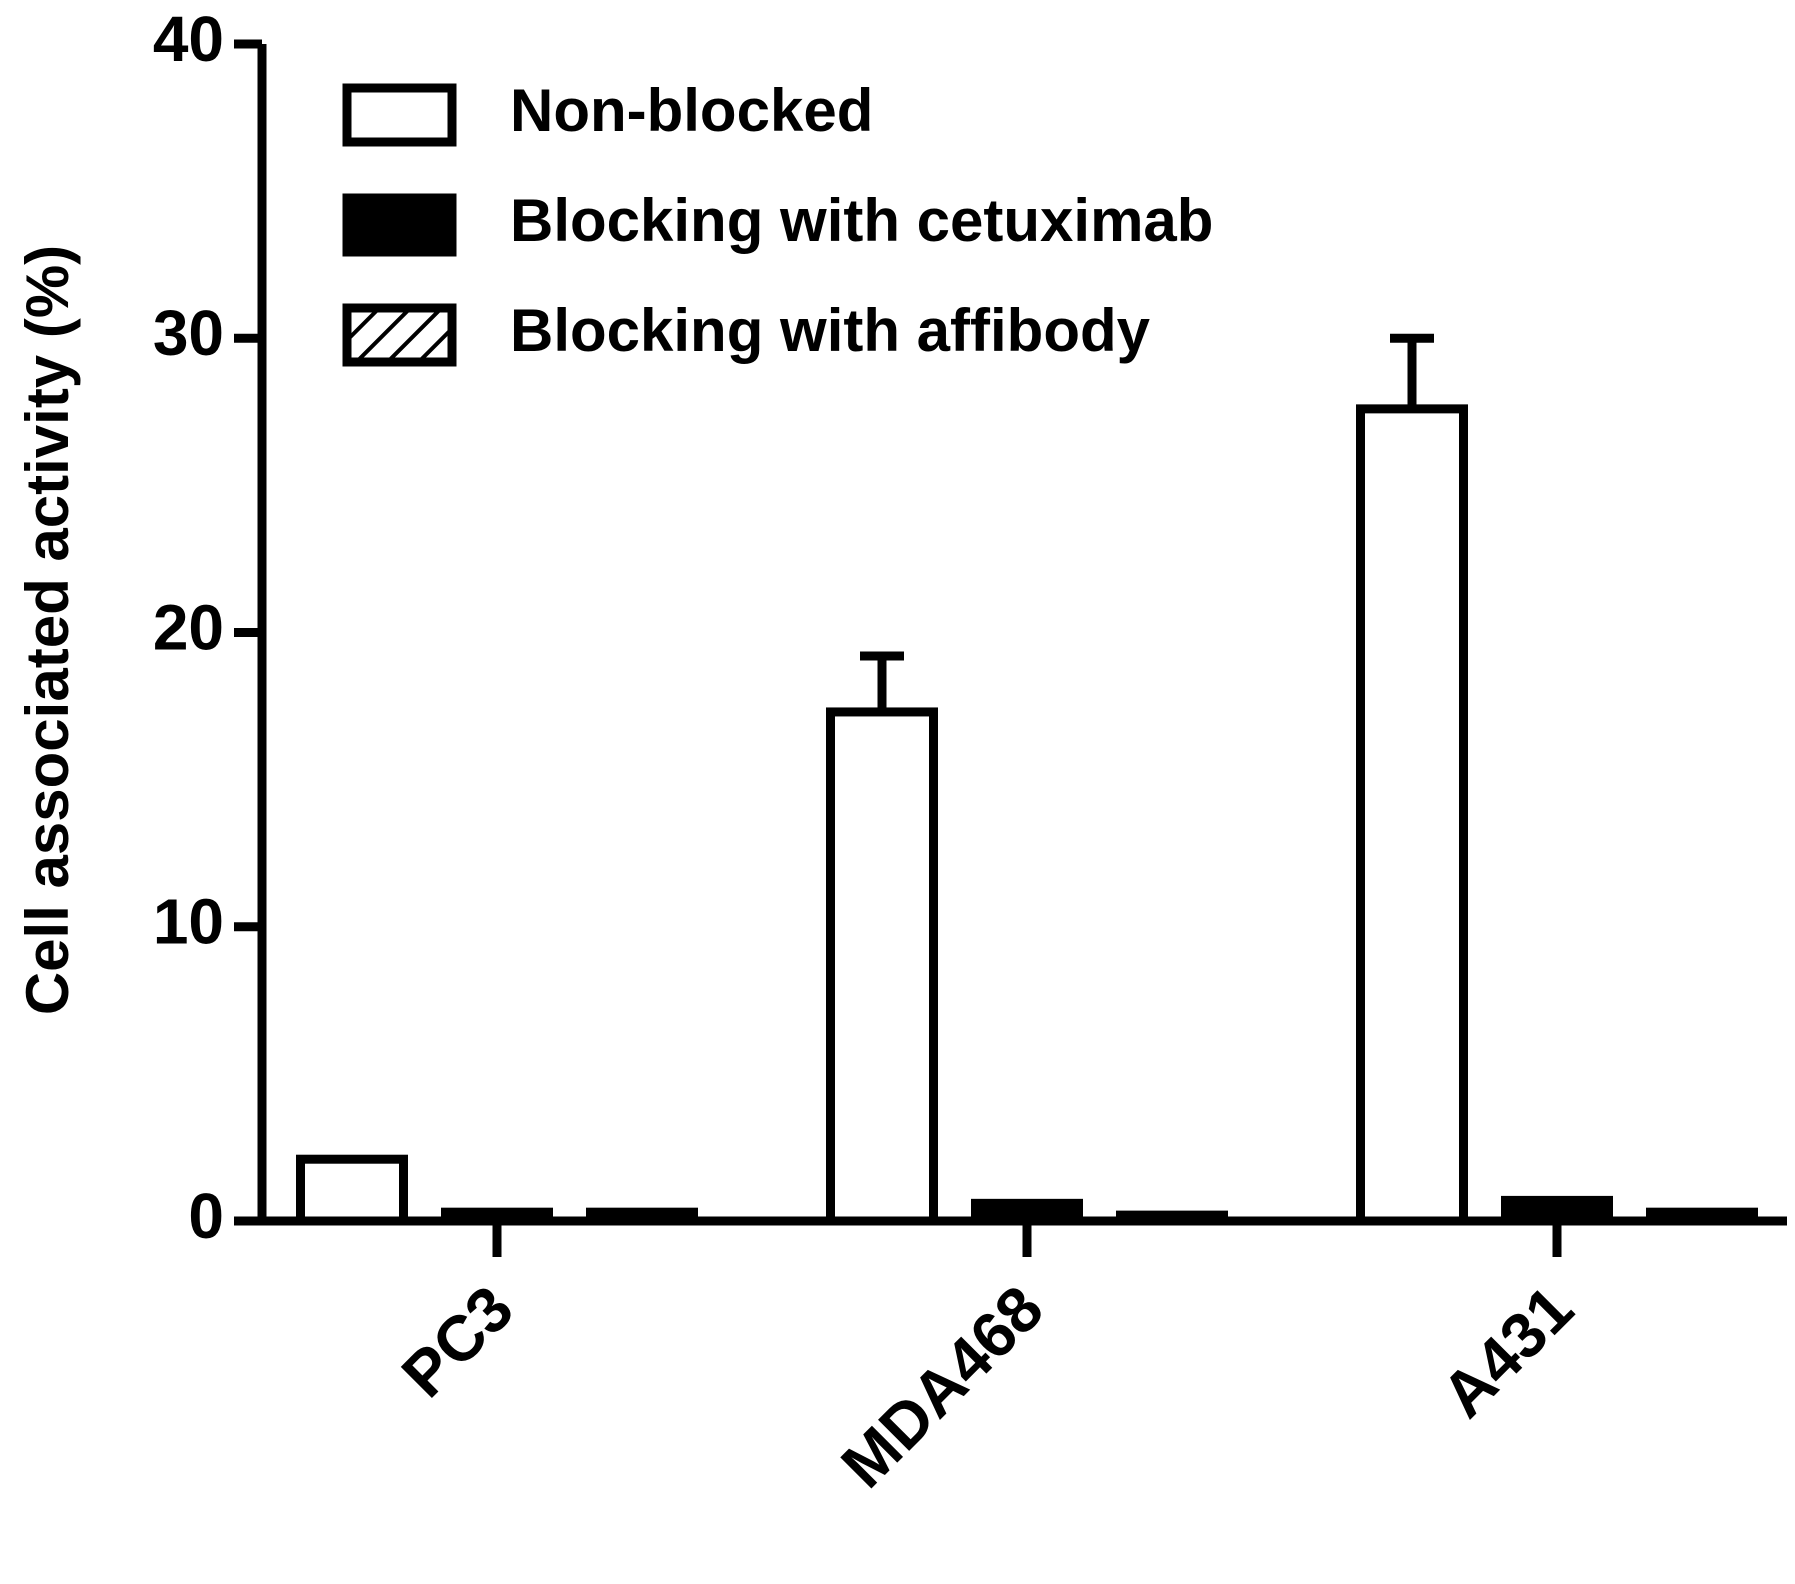 This screenshot has width=1795, height=1584. What do you see at coordinates (941, 1386) in the screenshot?
I see `x-tick-label: MDA468` at bounding box center [941, 1386].